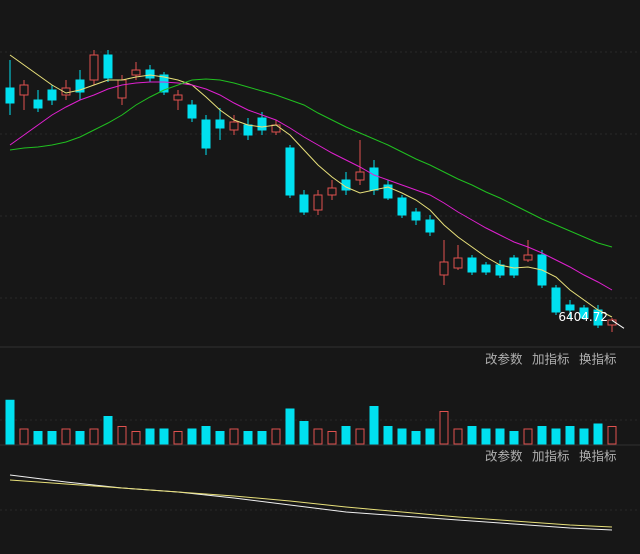 Image resolution: width=640 pixels, height=554 pixels. I want to click on macd-line, so click(311, 503).